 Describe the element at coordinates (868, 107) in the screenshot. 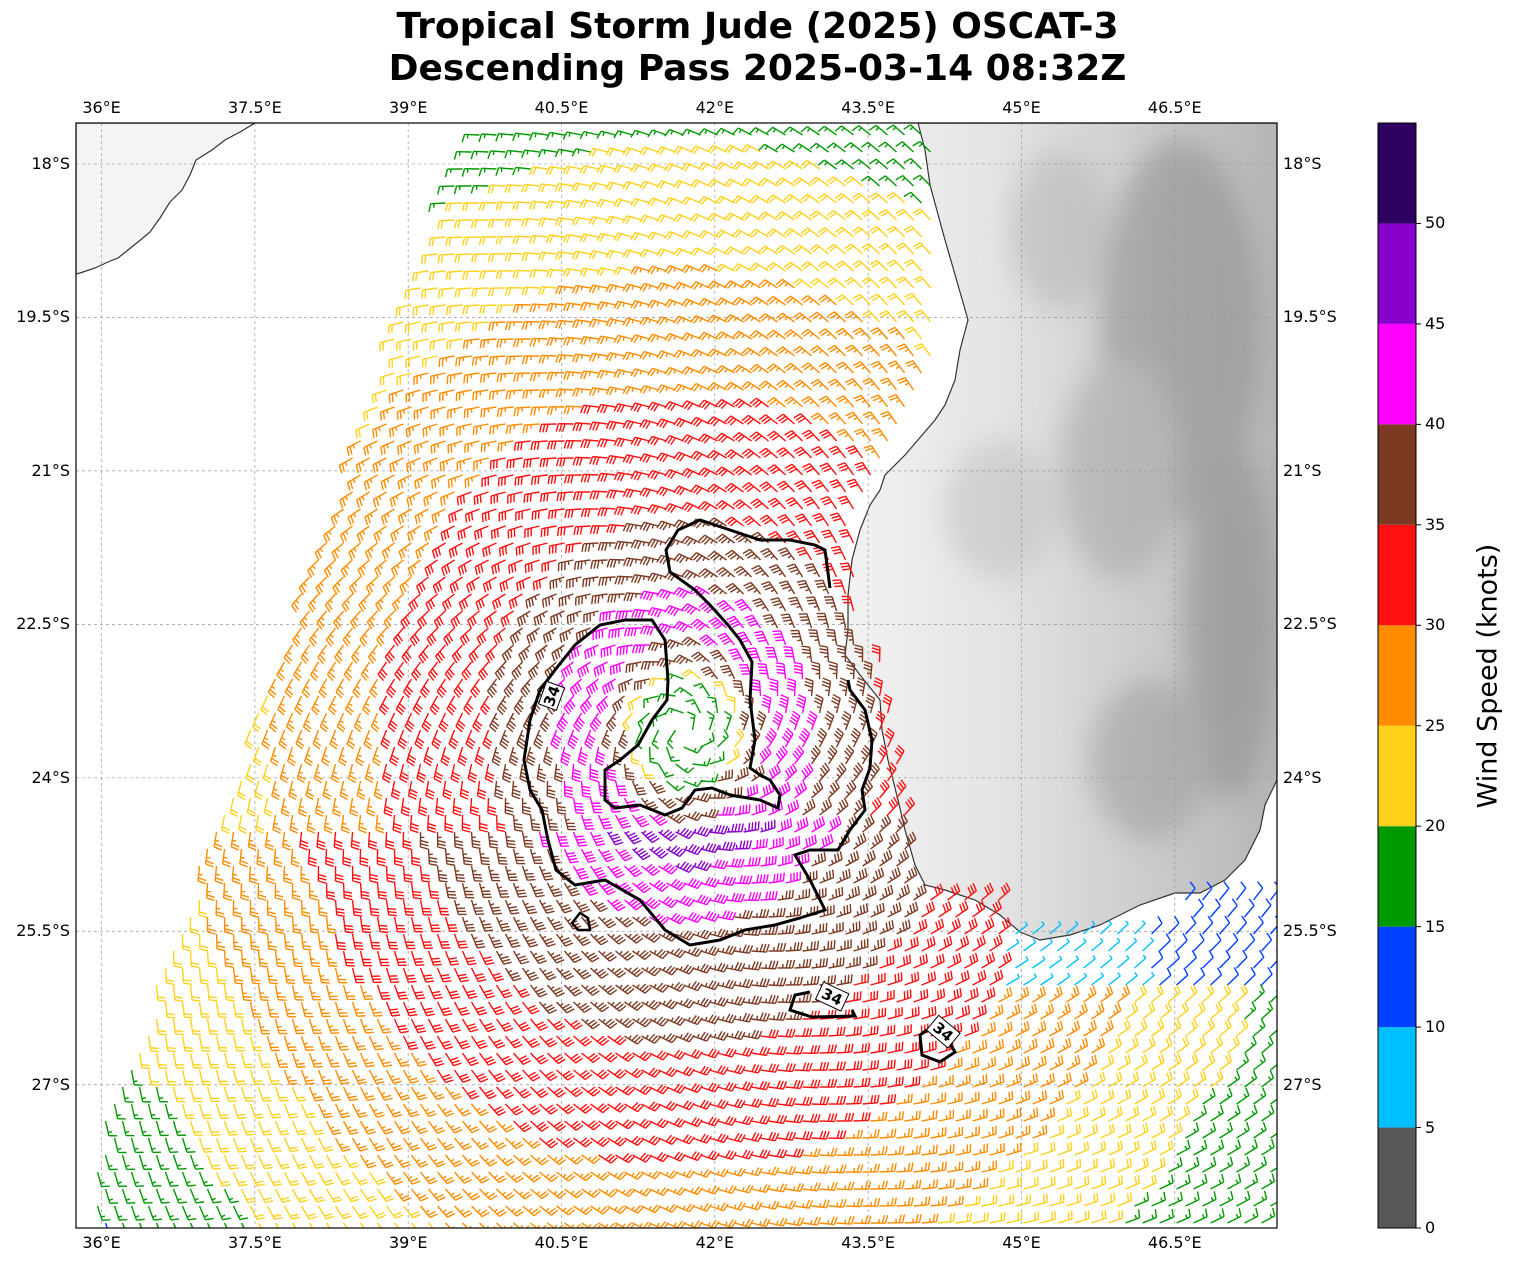

I see `lon-tick-label-top: 43.5°E` at that location.